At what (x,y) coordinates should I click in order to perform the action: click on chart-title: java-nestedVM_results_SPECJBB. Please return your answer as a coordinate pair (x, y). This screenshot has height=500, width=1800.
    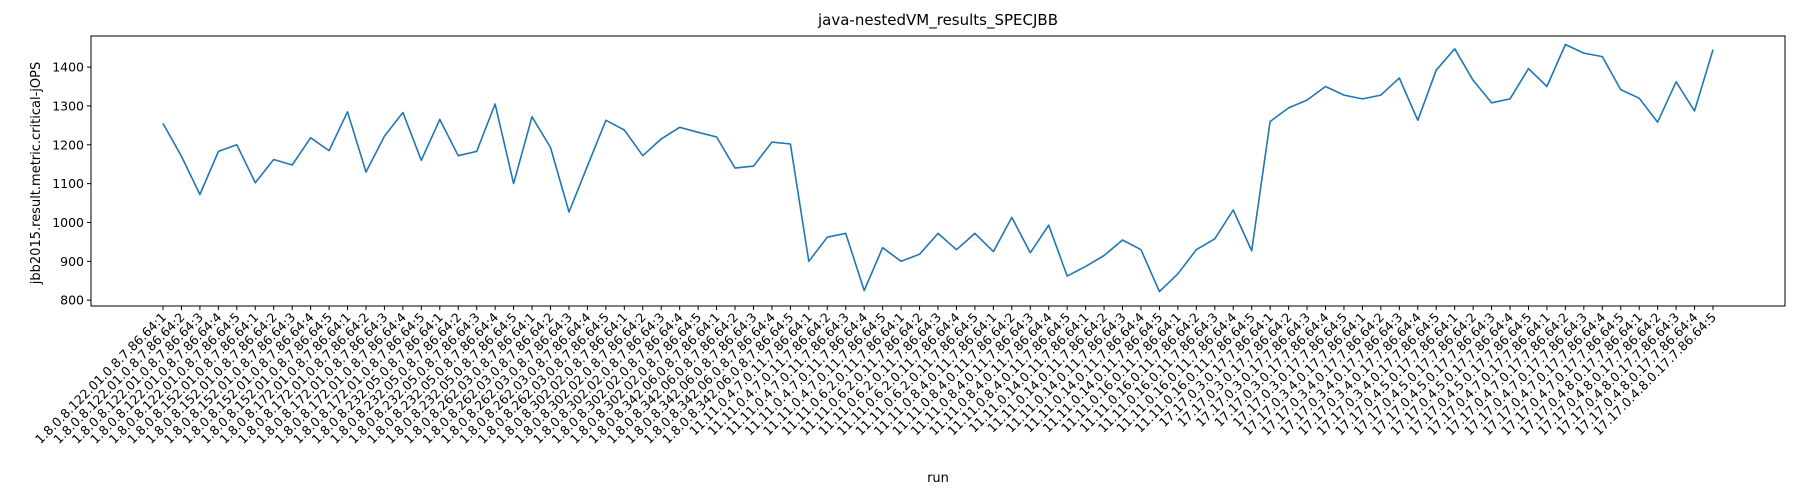
    Looking at the image, I should click on (937, 20).